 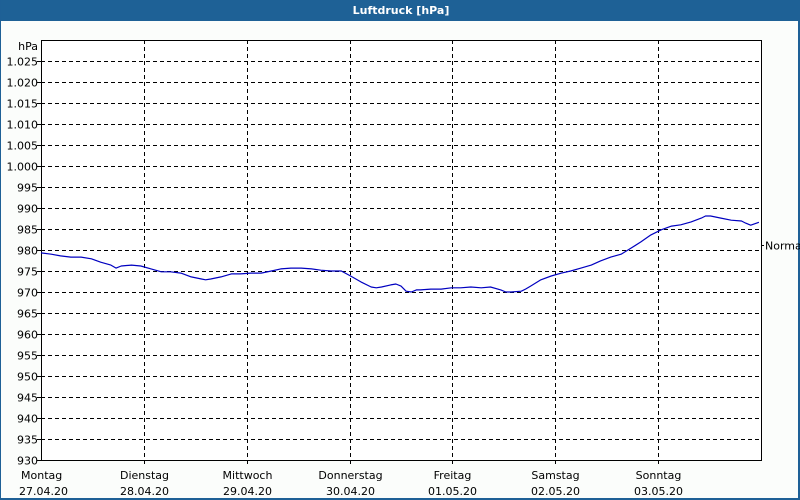 What do you see at coordinates (28, 46) in the screenshot?
I see `y-axis-unit-label: hPa` at bounding box center [28, 46].